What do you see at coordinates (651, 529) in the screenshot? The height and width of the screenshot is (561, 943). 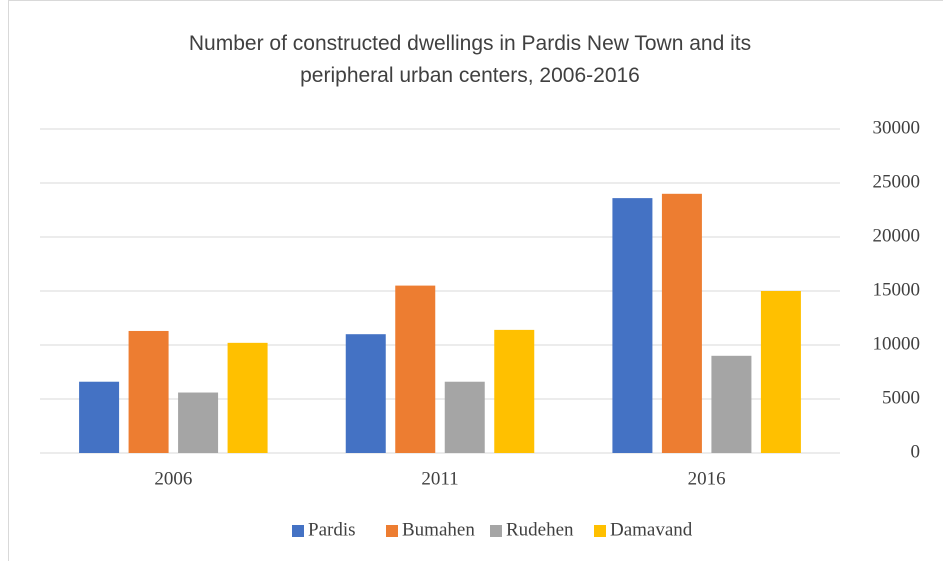 I see `legend-label: Damavand` at bounding box center [651, 529].